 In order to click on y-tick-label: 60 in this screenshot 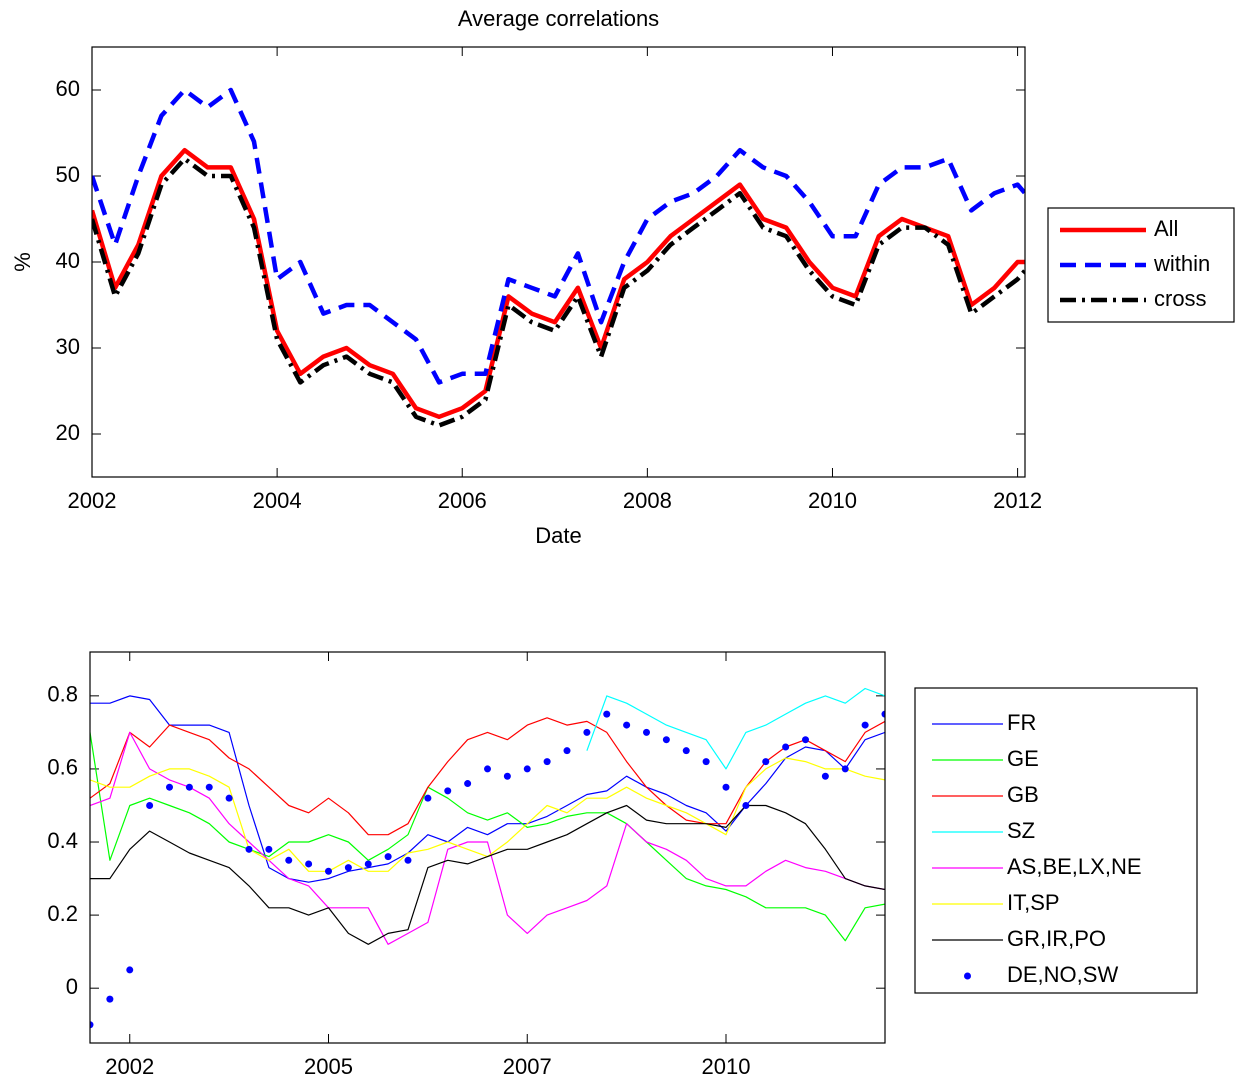, I will do `click(68, 88)`.